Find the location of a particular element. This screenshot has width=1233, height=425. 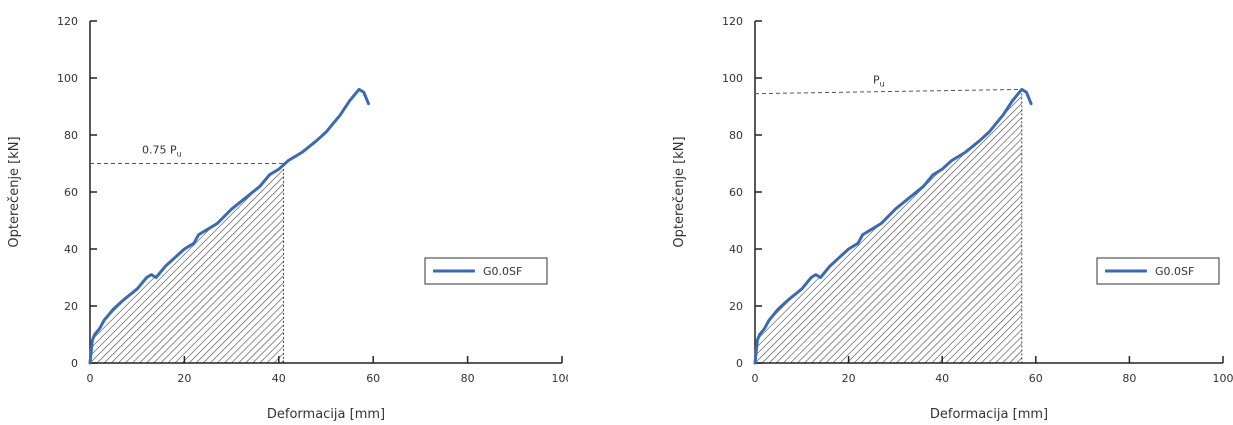

annotation-label: 0.75 Pu is located at coordinates (162, 151).